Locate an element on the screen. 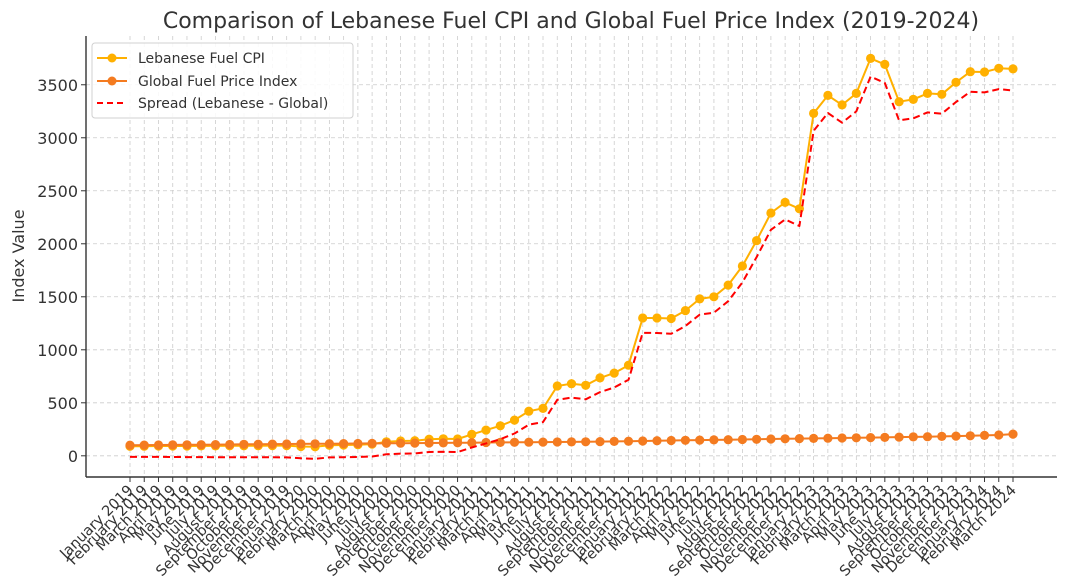 The image size is (1068, 580). legend-label-global: Global Fuel Price Index is located at coordinates (217, 82).